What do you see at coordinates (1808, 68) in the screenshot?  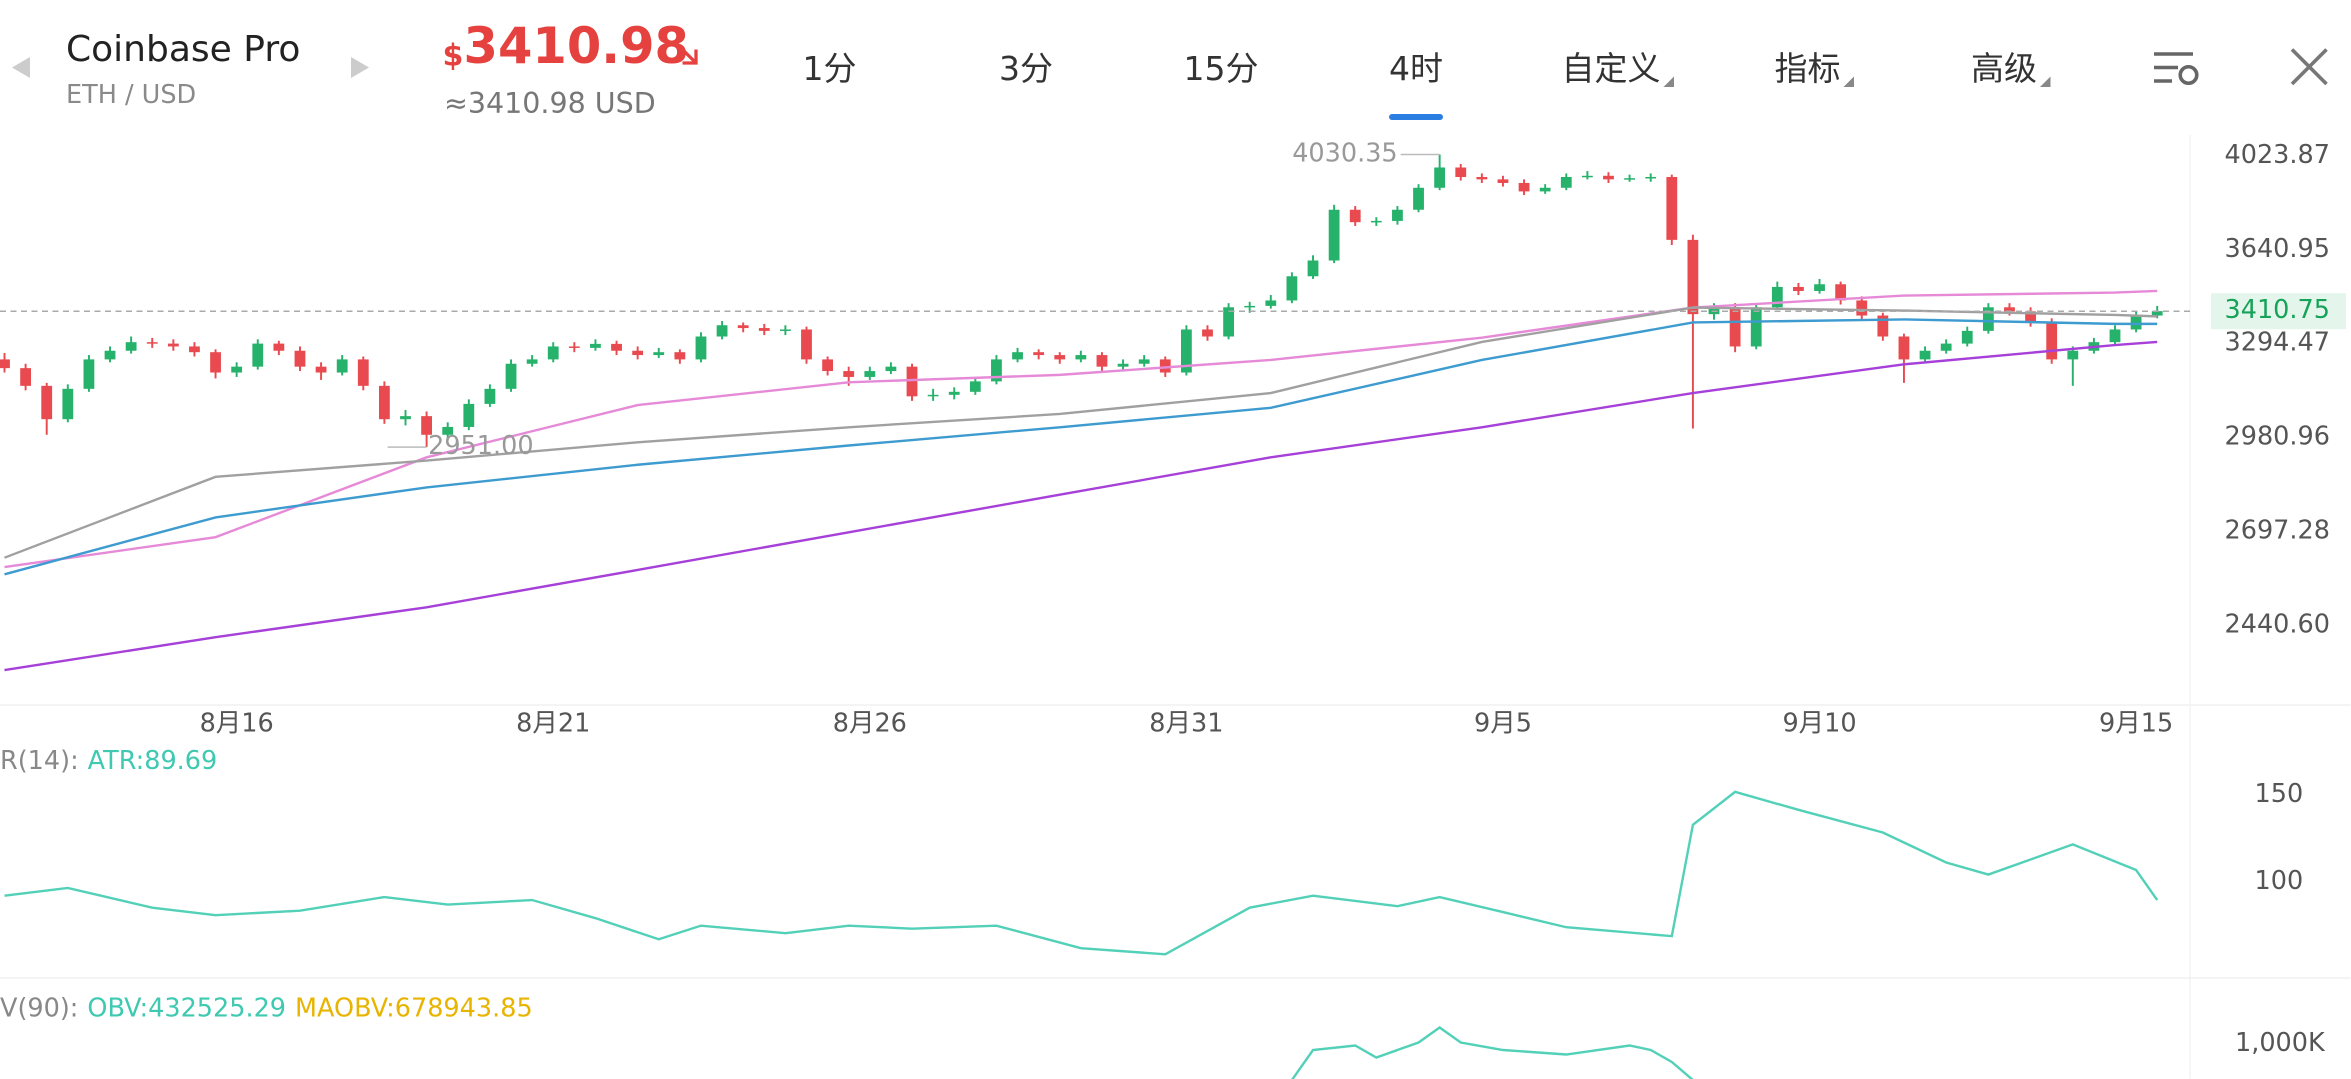 I see `tab: 指标` at bounding box center [1808, 68].